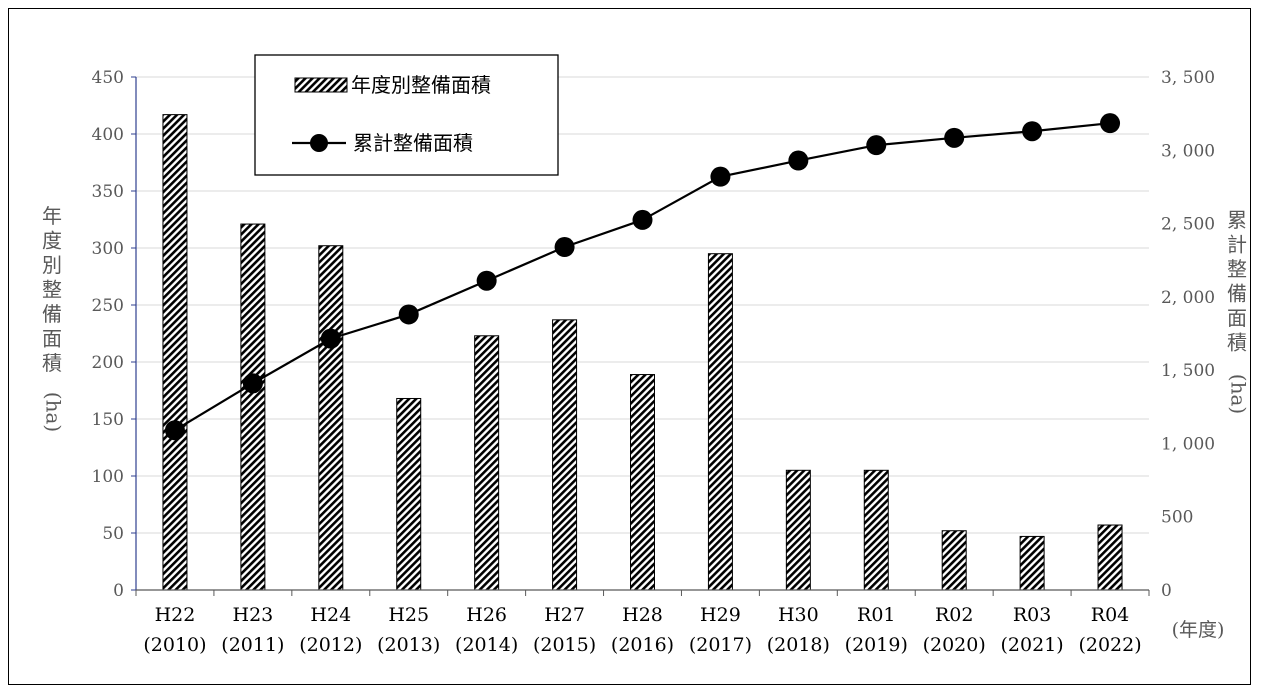 This screenshot has width=1261, height=689. I want to click on left-tick-label: 0, so click(118, 591).